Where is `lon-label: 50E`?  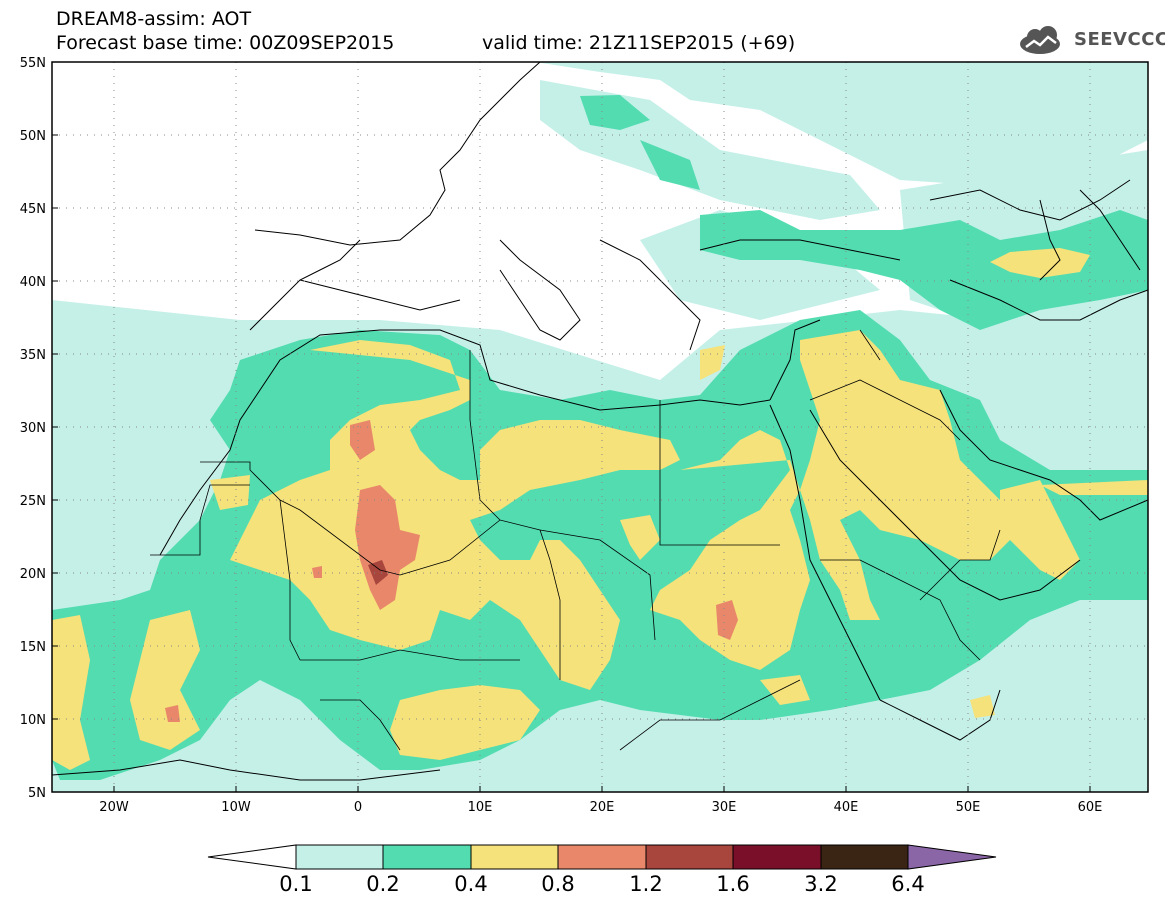 lon-label: 50E is located at coordinates (968, 807).